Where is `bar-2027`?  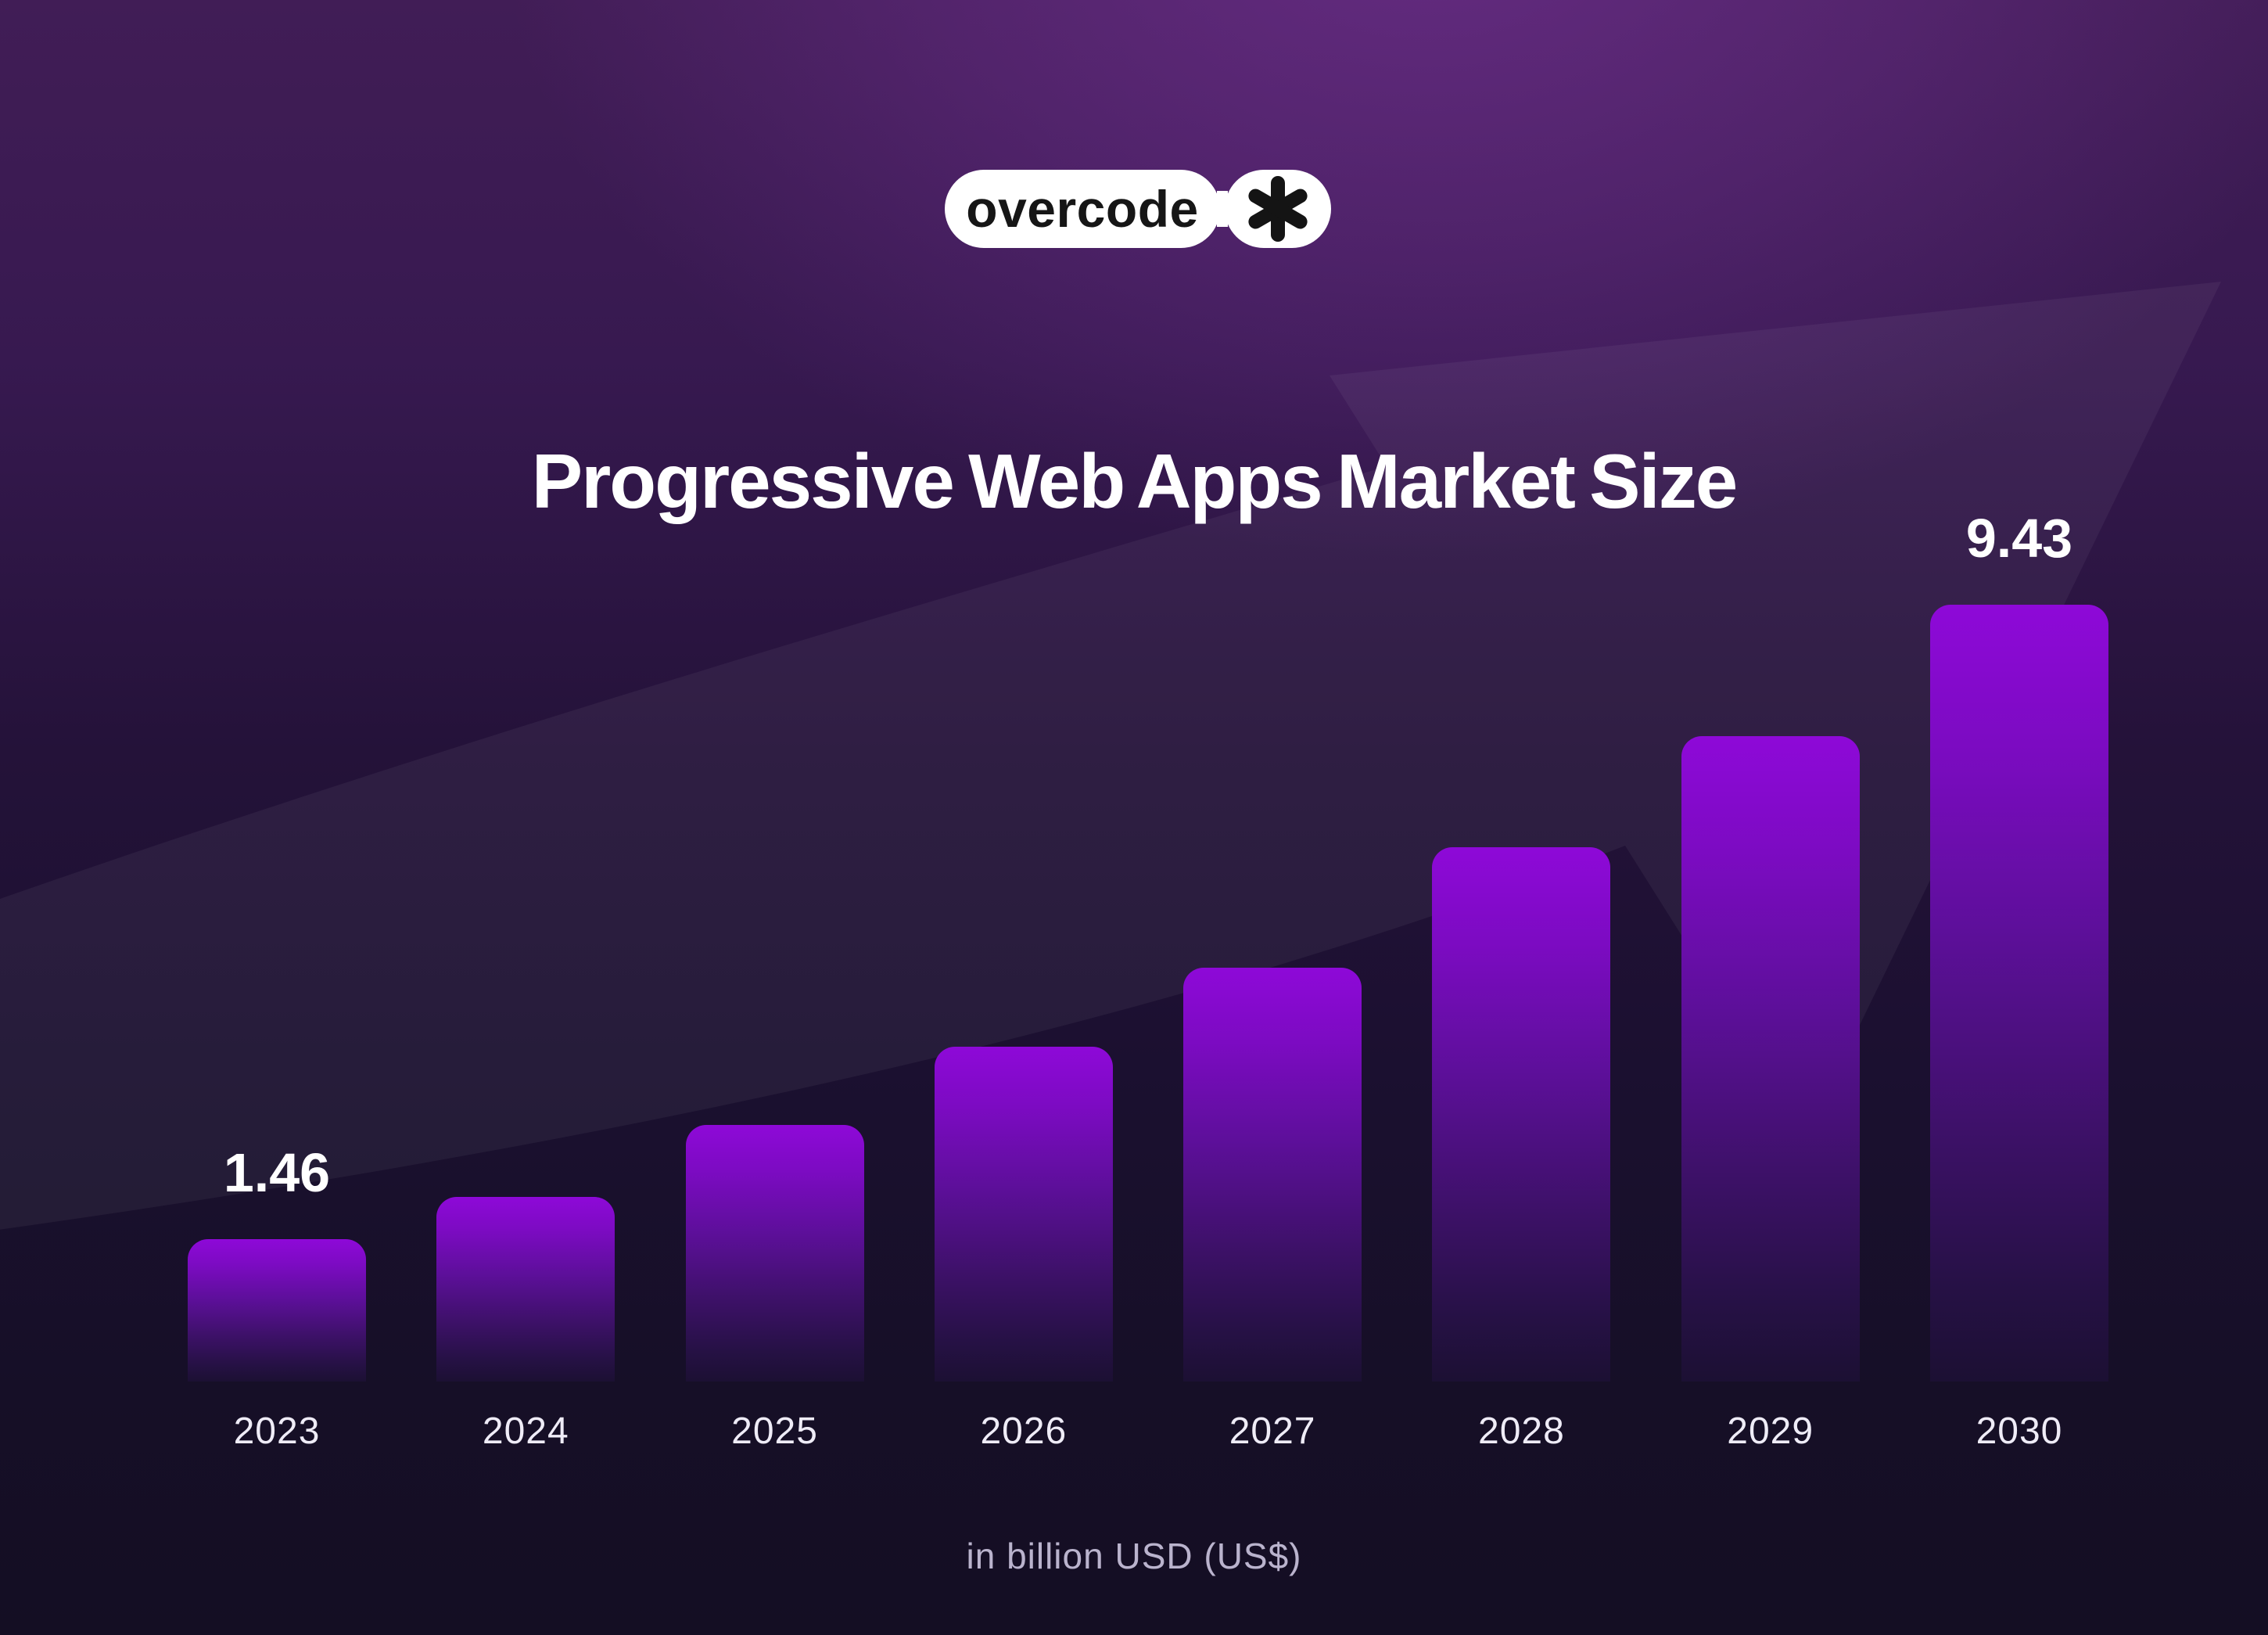
bar-2027 is located at coordinates (1272, 1175).